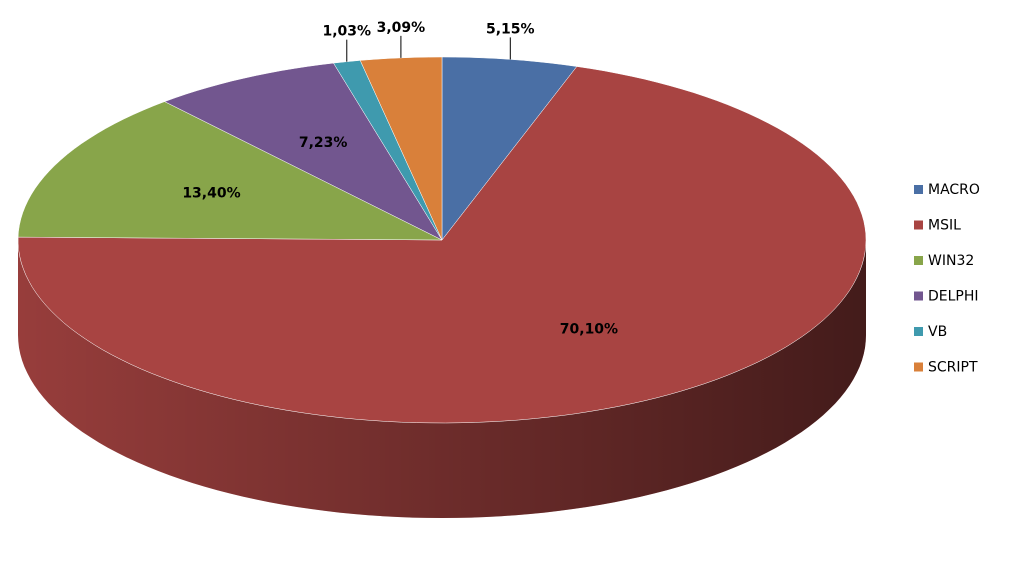  What do you see at coordinates (951, 261) in the screenshot?
I see `legend-label: WIN32` at bounding box center [951, 261].